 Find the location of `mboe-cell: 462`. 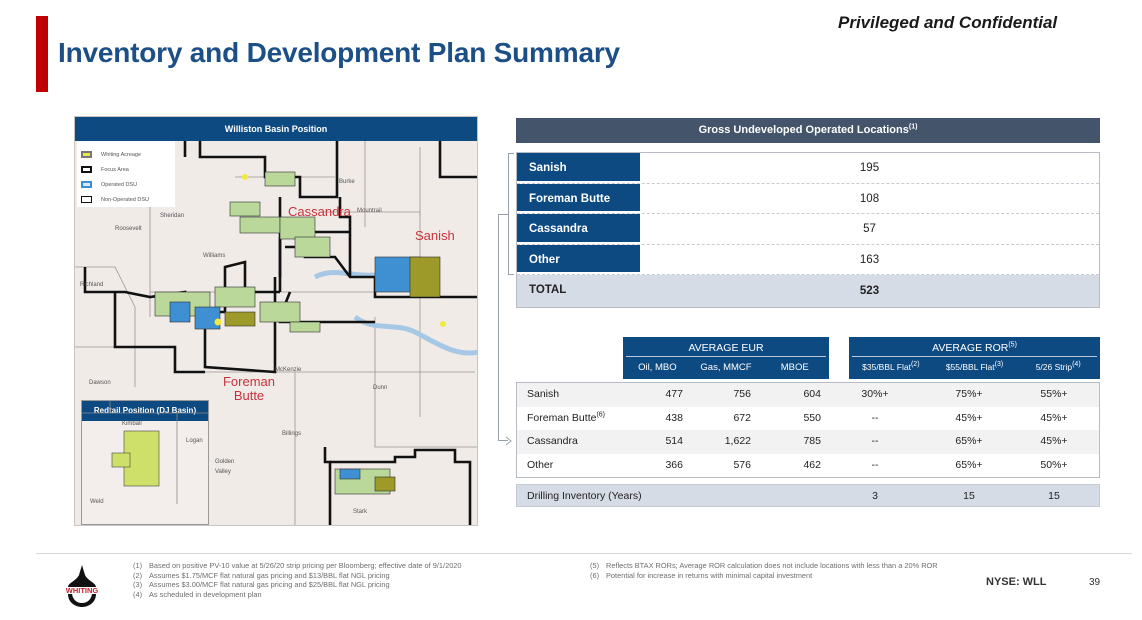

mboe-cell: 462 is located at coordinates (812, 464).